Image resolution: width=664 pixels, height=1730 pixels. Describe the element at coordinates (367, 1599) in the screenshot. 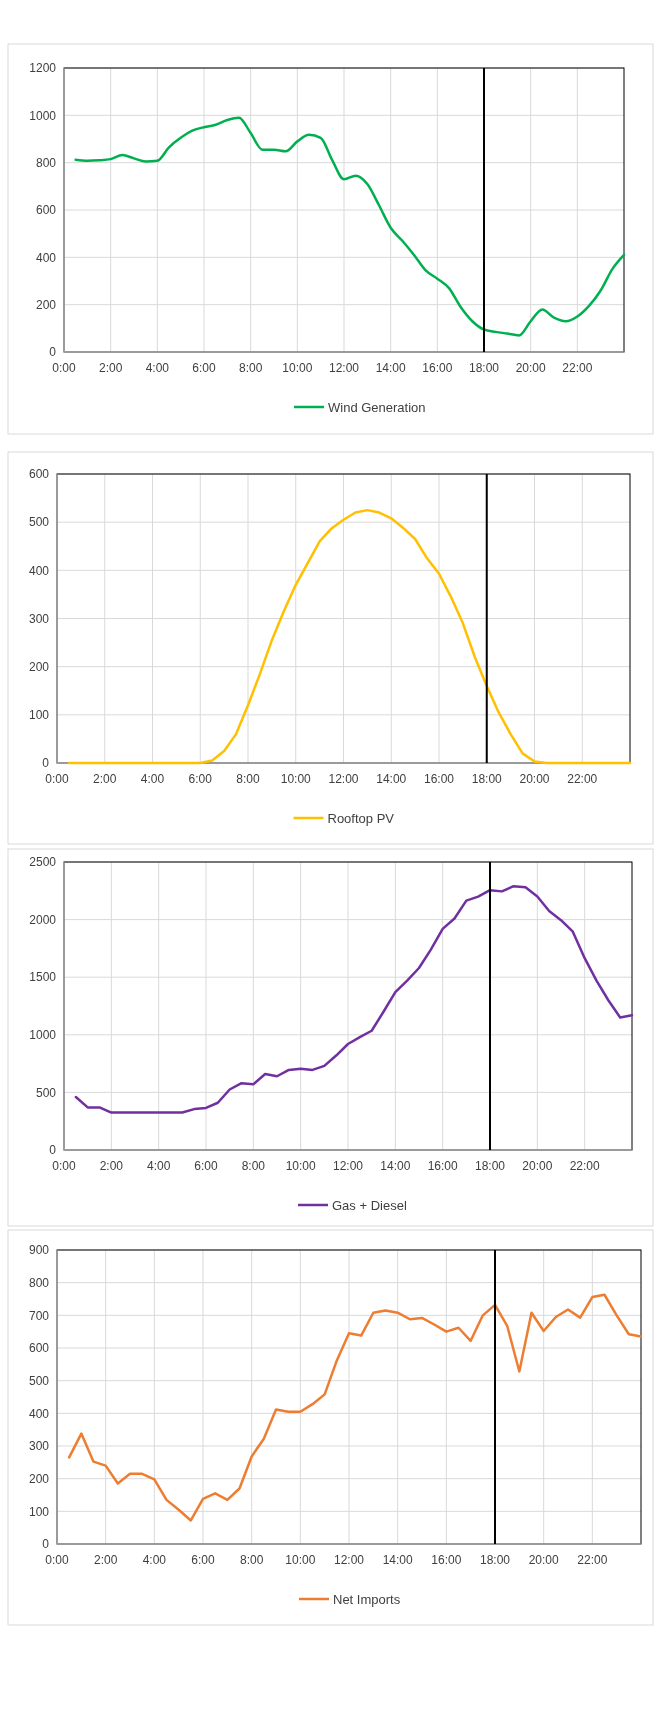

I see `legend-label: Net Imports` at that location.